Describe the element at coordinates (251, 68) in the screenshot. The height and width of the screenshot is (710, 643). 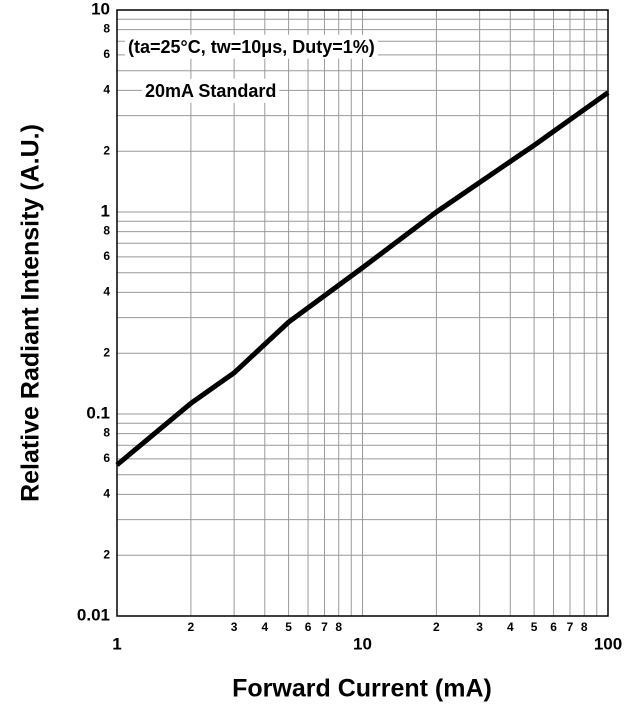
I see `annotations: (ta=25°C, tw=10μs, Duty=1%) 20mA Standard` at that location.